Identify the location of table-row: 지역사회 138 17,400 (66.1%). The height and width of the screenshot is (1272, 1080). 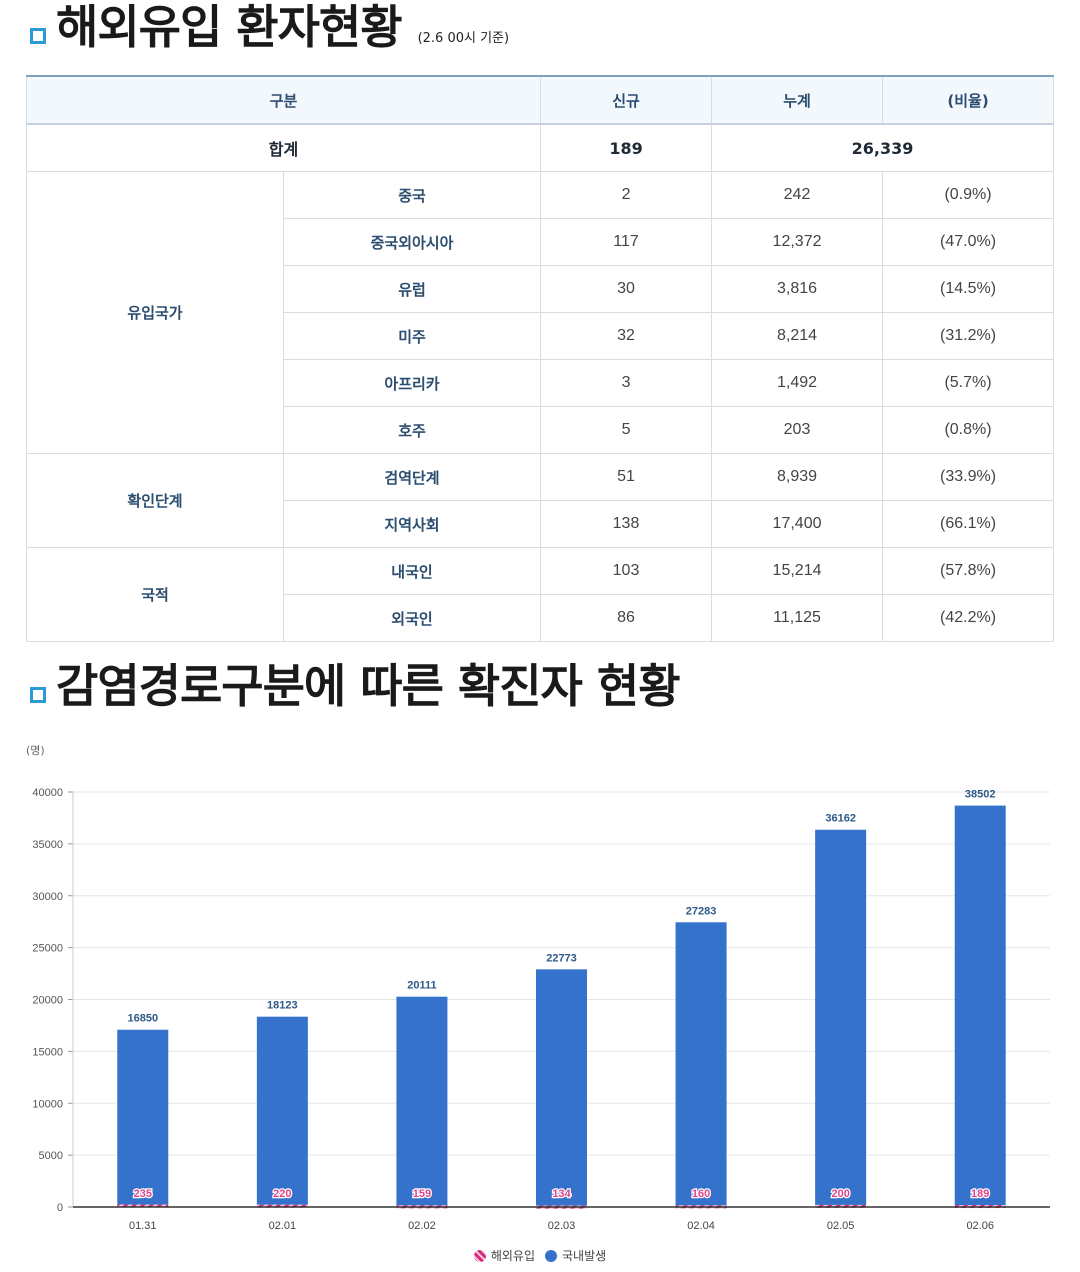
(541, 524).